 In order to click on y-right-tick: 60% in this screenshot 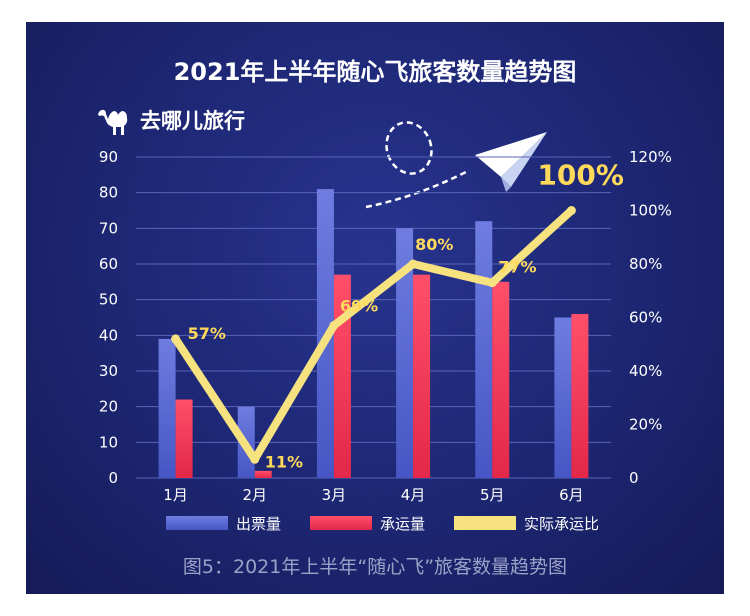, I will do `click(645, 318)`.